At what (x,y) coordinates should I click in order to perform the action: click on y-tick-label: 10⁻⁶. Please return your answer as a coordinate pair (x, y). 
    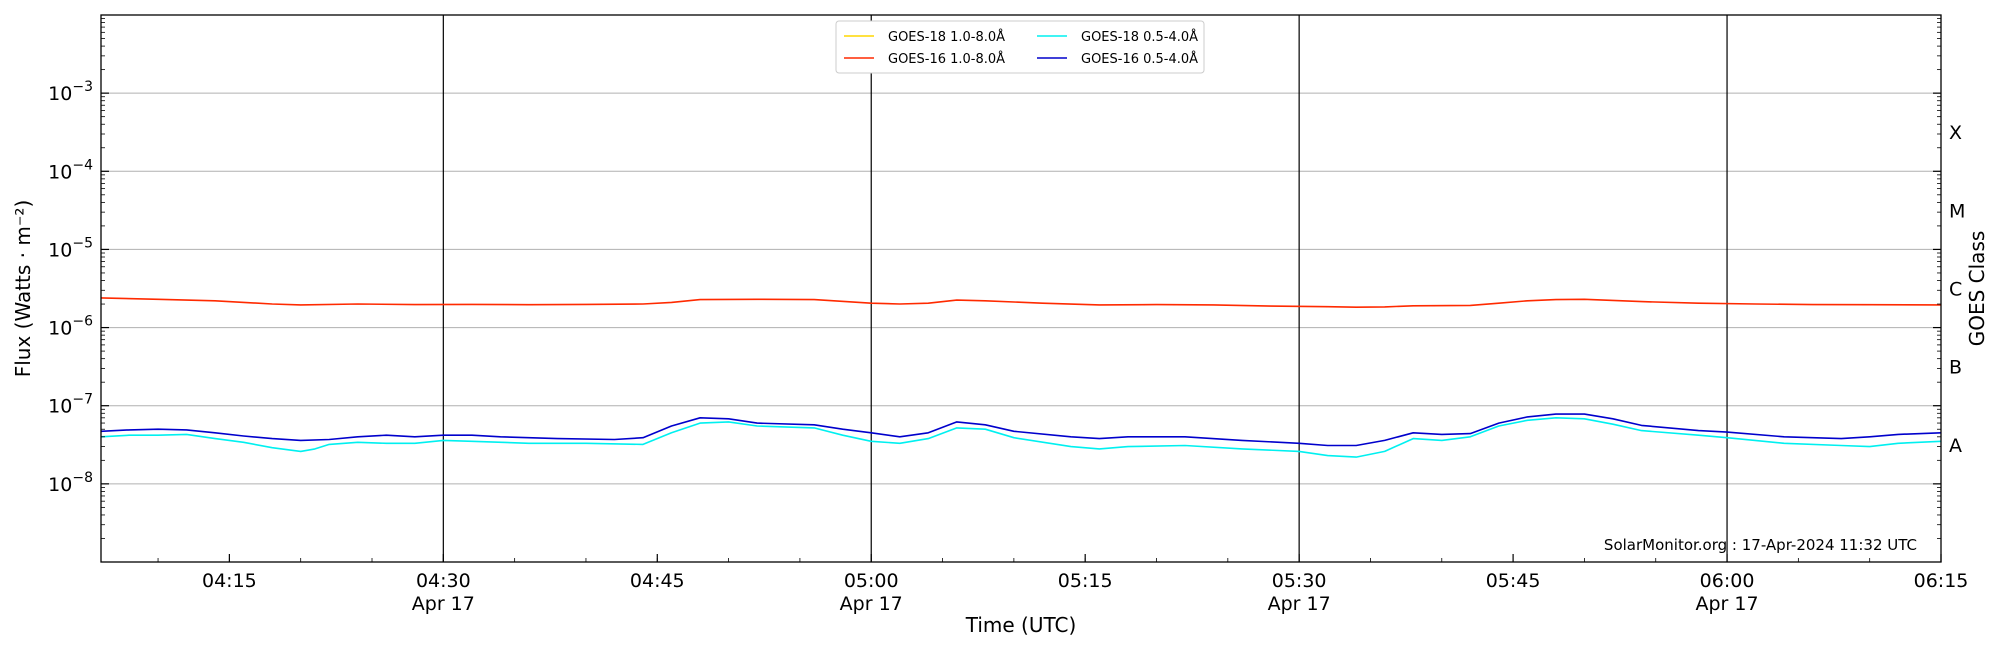
    Looking at the image, I should click on (70, 327).